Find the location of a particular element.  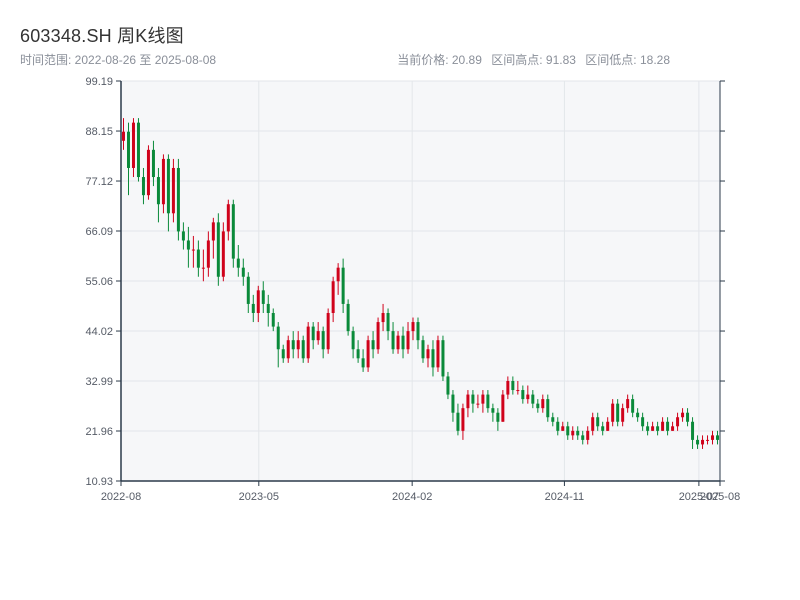

y-tick-label: 99.19 is located at coordinates (99, 82).